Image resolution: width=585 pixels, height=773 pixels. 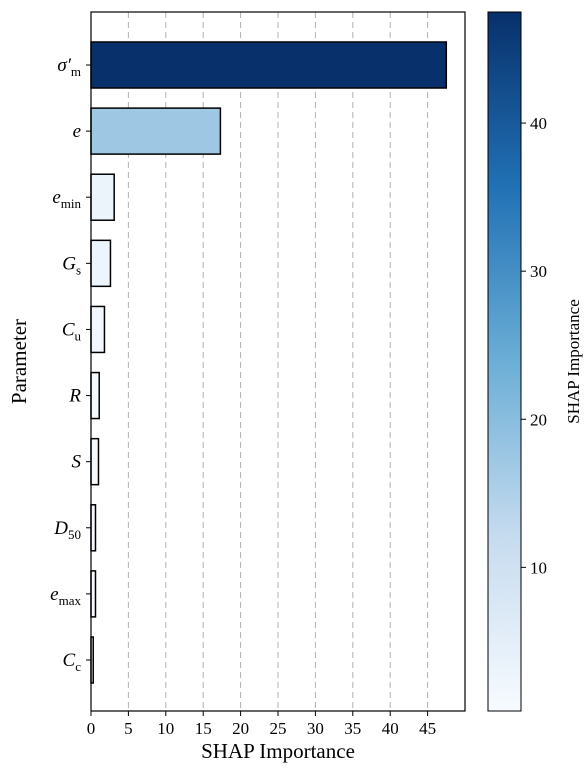 I want to click on x-tick-label: 20, so click(x=240, y=728).